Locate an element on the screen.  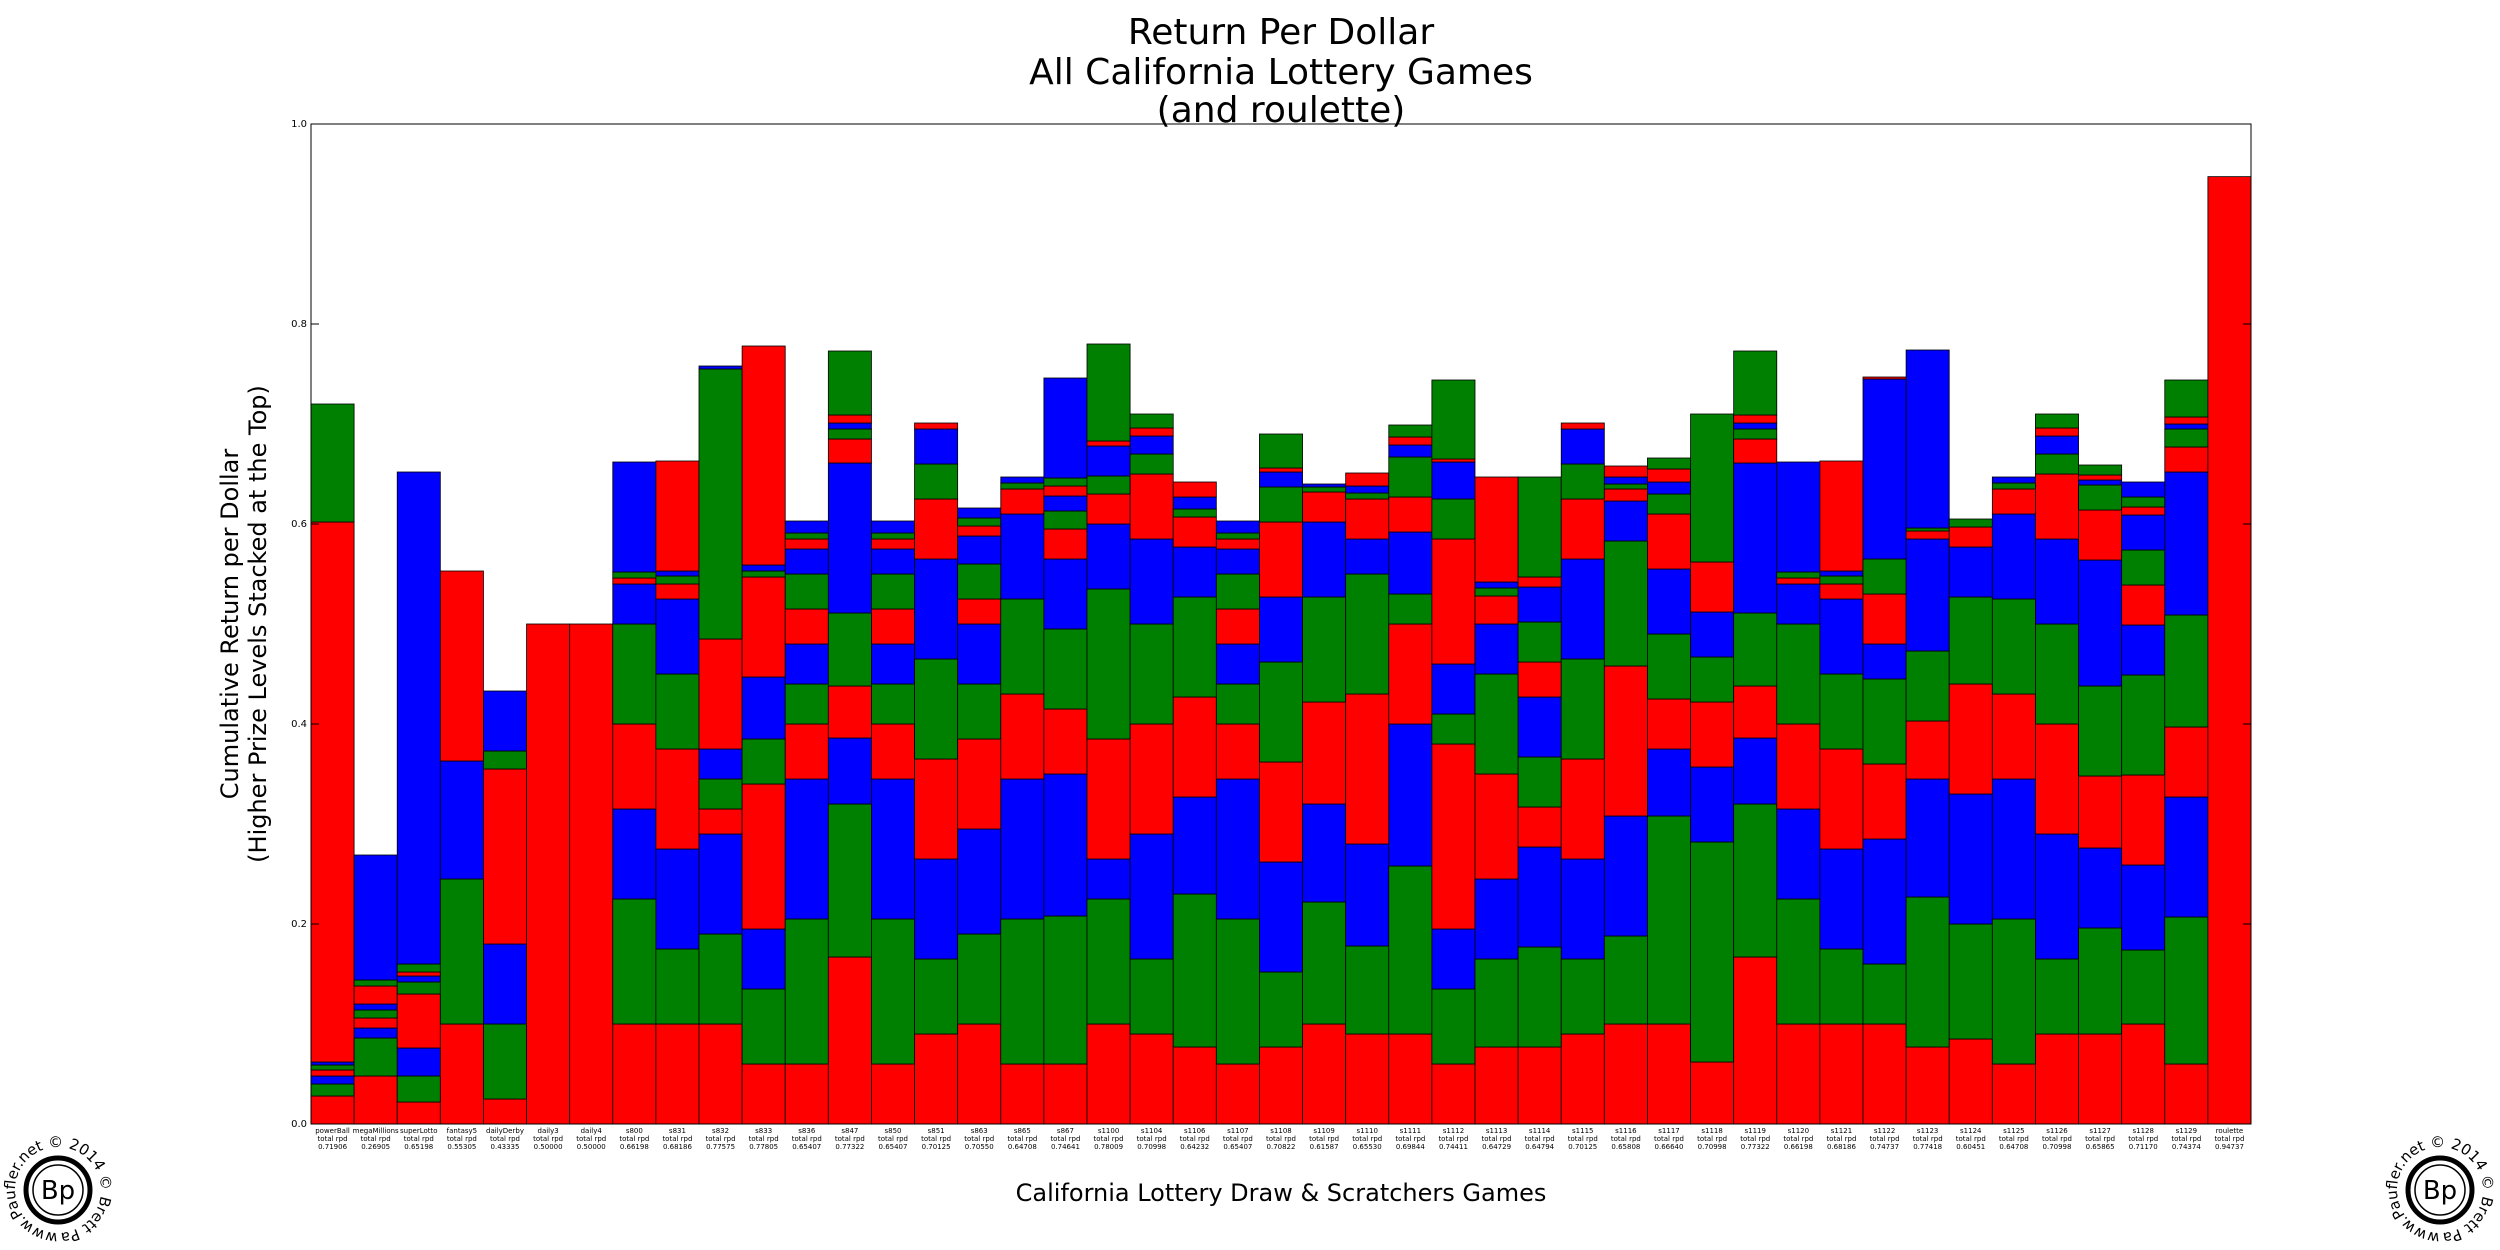
logo-outer-ring is located at coordinates (2440, 1190).